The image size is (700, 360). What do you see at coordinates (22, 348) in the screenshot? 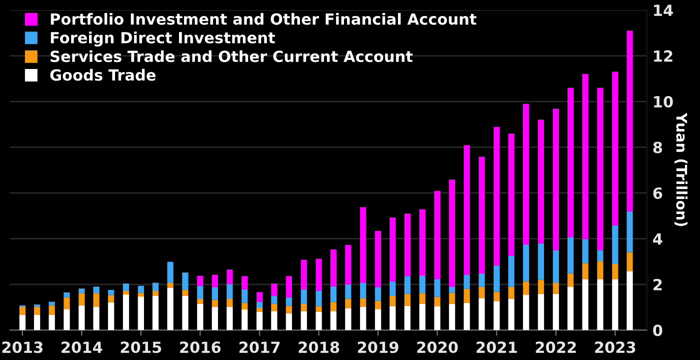
I see `x-tick-label: 2013` at bounding box center [22, 348].